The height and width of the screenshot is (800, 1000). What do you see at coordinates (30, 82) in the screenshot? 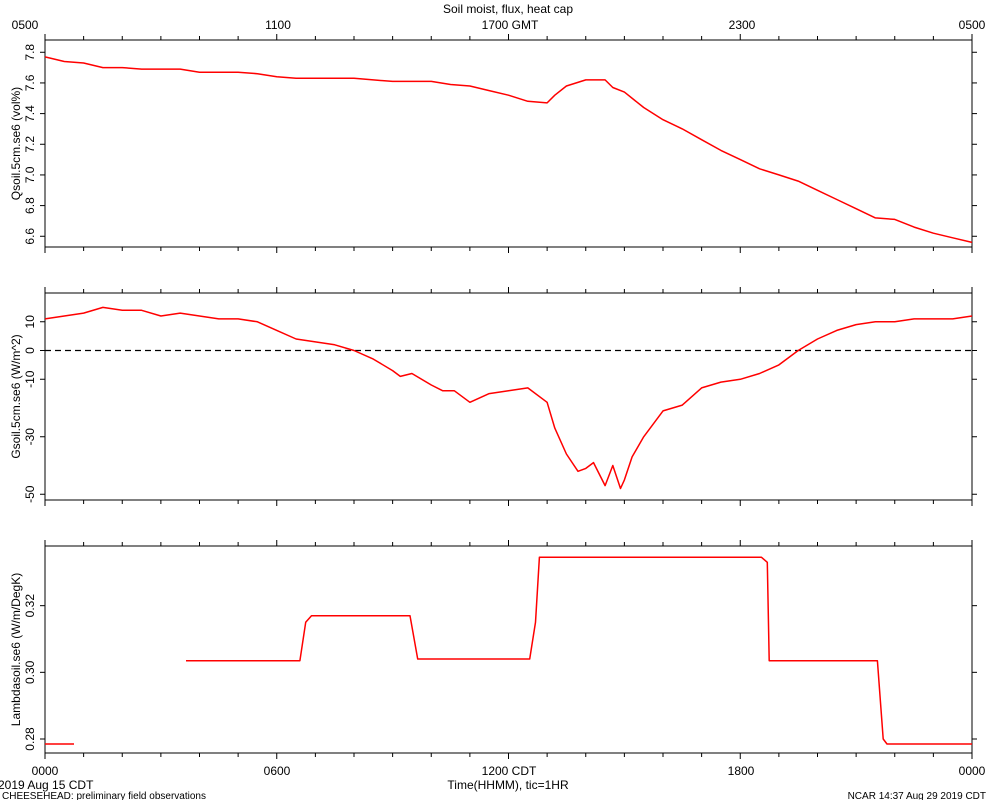
I see `y-tick-label: 7.6` at bounding box center [30, 82].